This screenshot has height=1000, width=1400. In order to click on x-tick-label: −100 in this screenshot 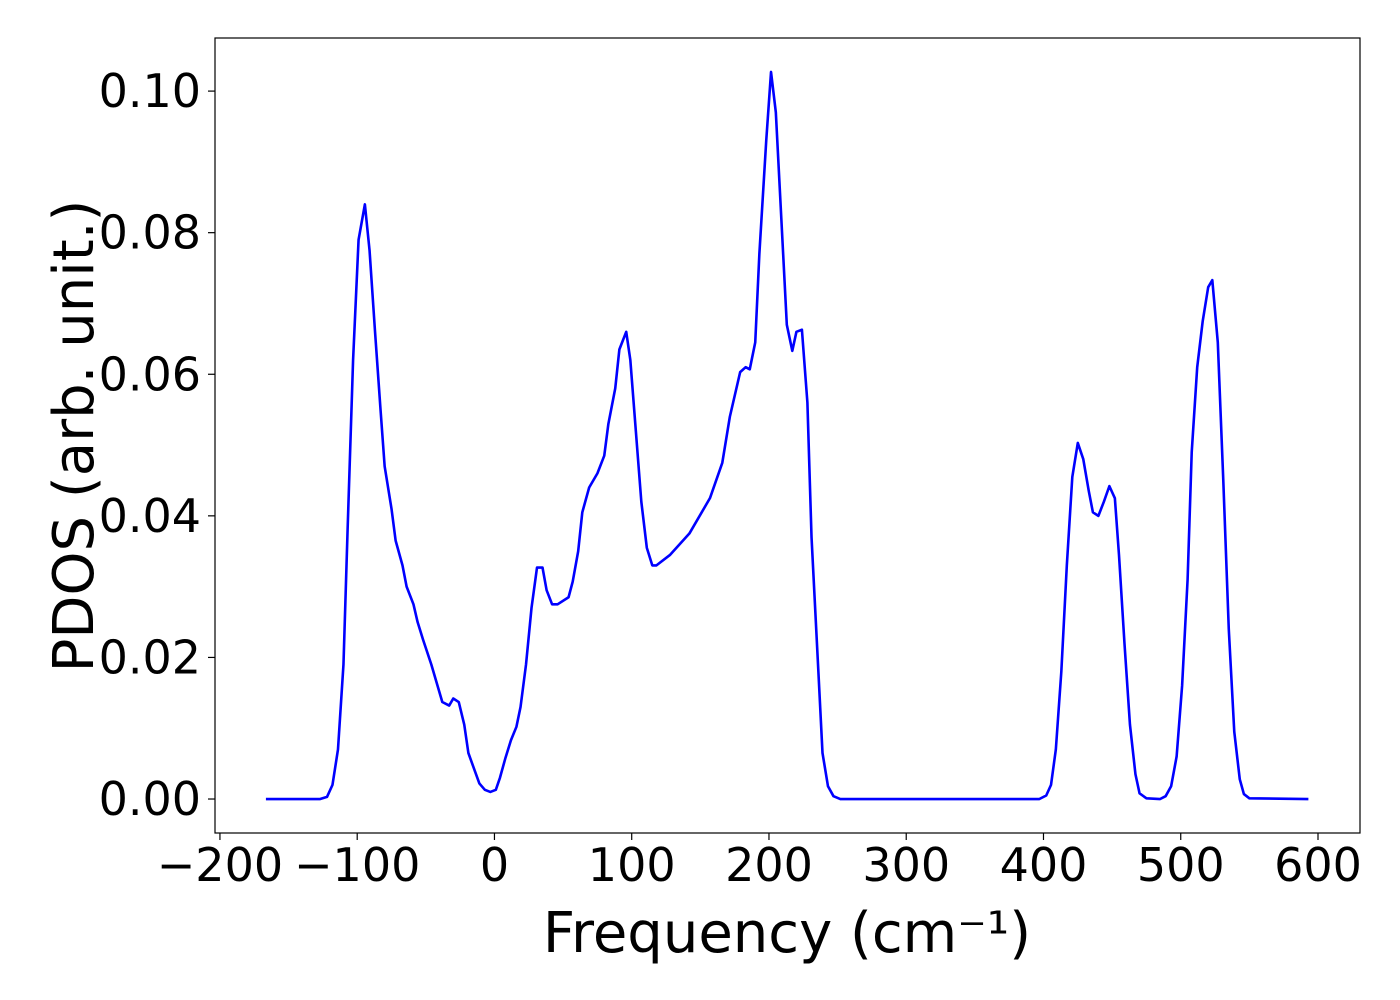, I will do `click(357, 865)`.